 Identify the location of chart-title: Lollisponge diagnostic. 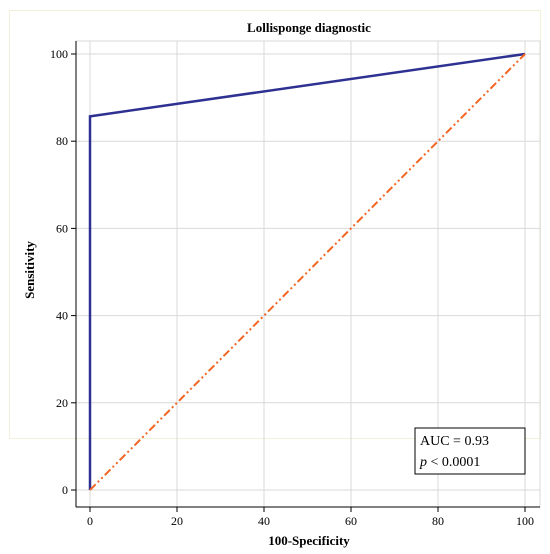
(309, 27).